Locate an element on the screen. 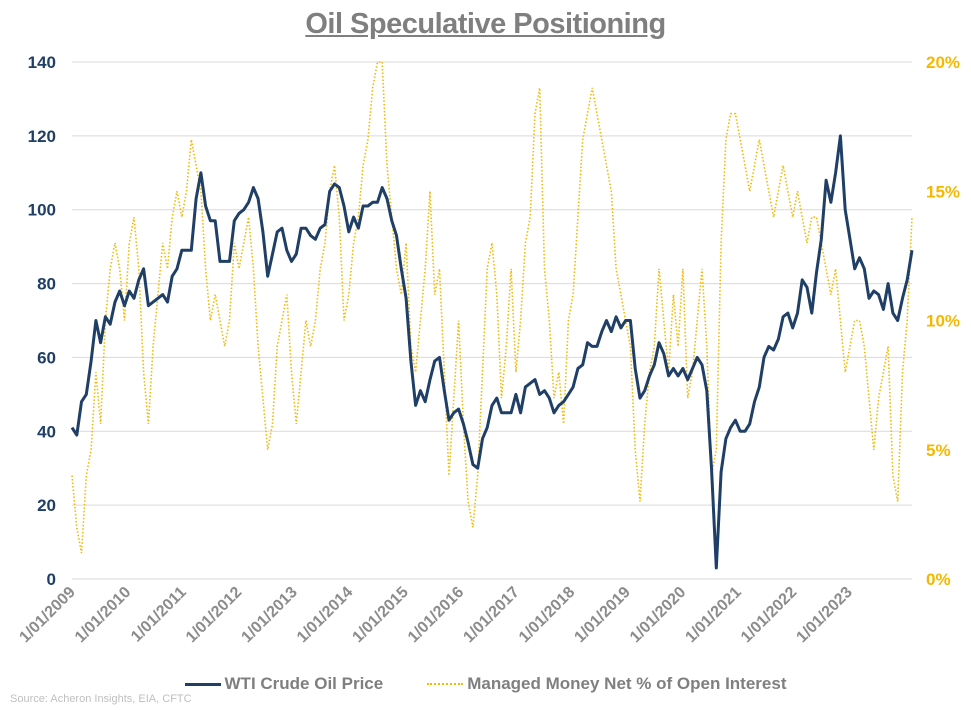 This screenshot has height=710, width=971. legend-item-wti: WTI Crude Oil Price is located at coordinates (284, 684).